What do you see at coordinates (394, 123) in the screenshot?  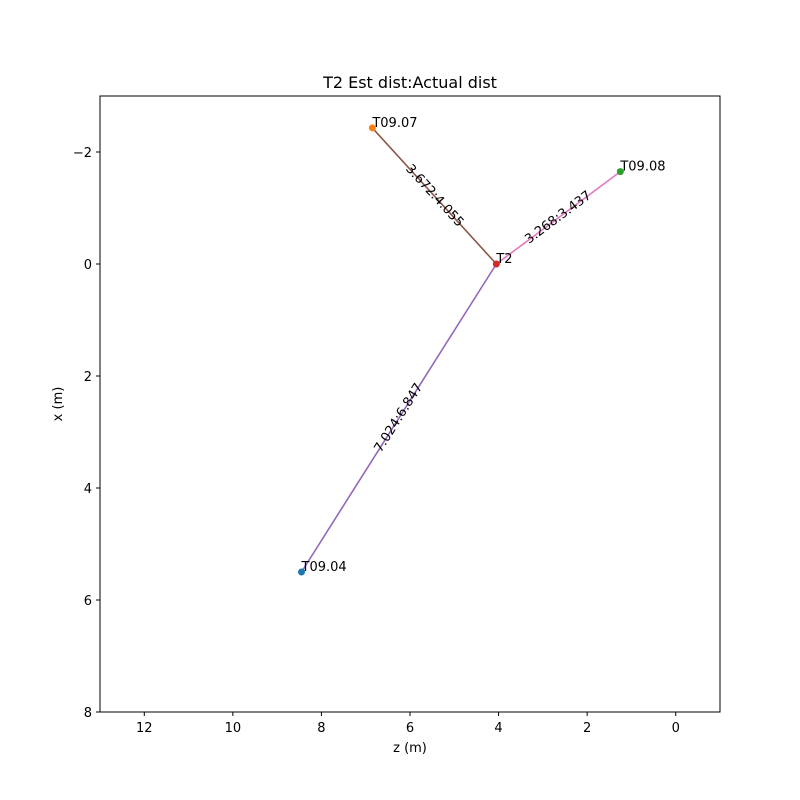 I see `point-label: T09.07` at bounding box center [394, 123].